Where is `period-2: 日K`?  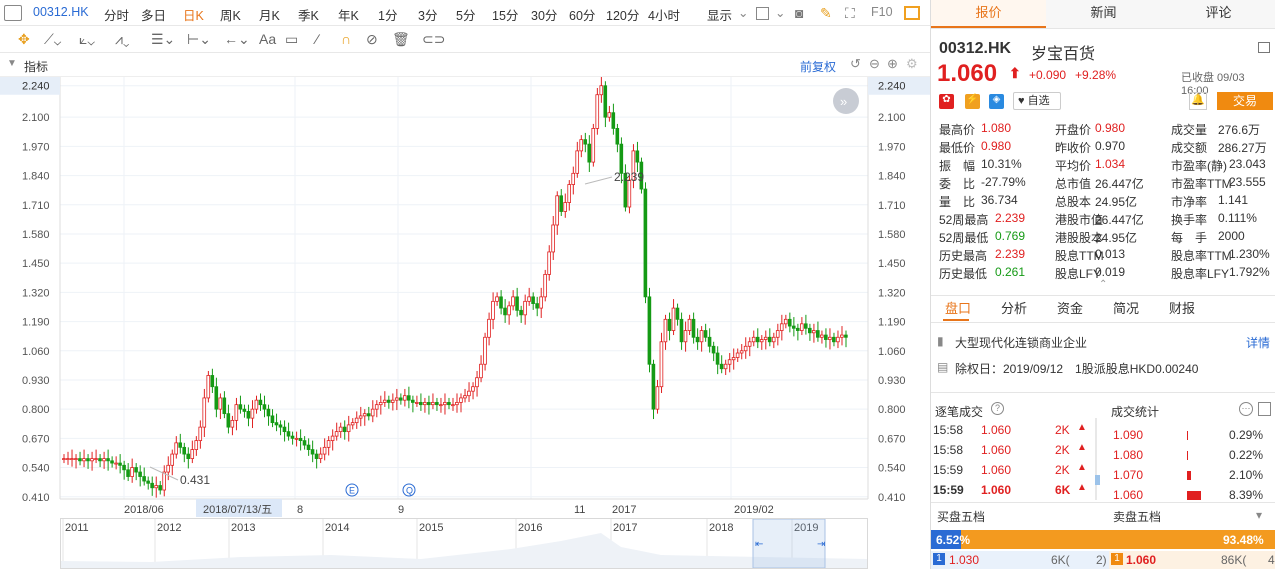
period-2: 日K is located at coordinates (193, 16).